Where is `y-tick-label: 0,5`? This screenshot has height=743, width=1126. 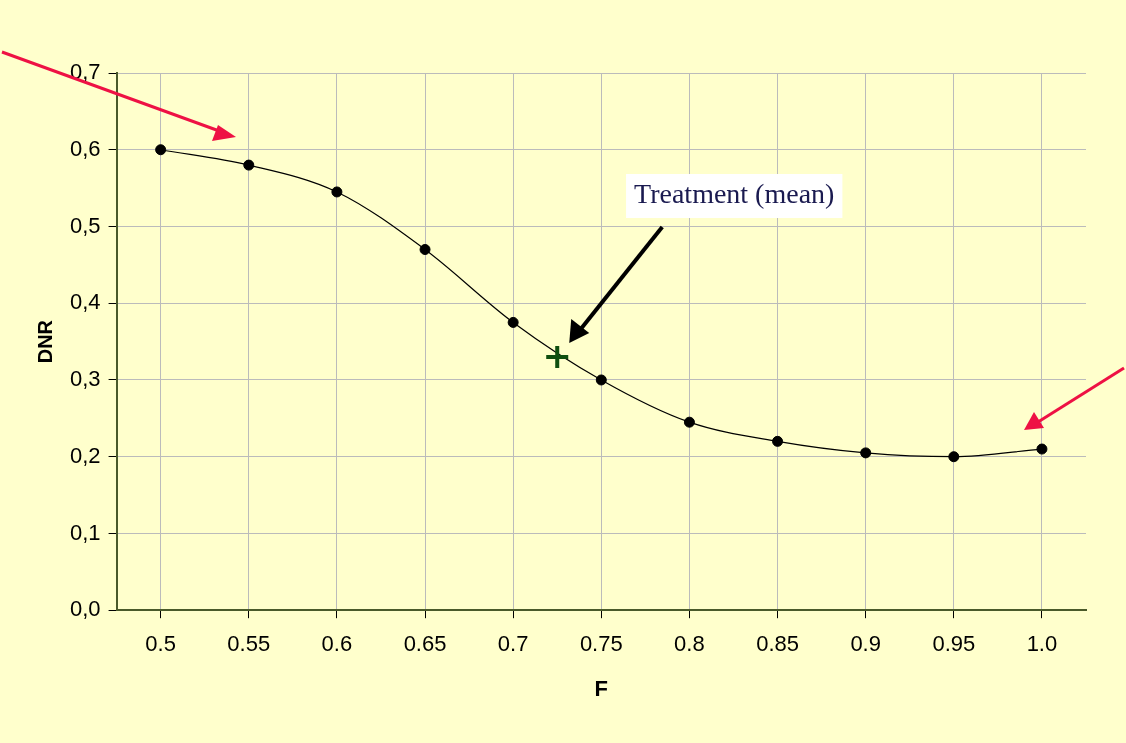 y-tick-label: 0,5 is located at coordinates (85, 225).